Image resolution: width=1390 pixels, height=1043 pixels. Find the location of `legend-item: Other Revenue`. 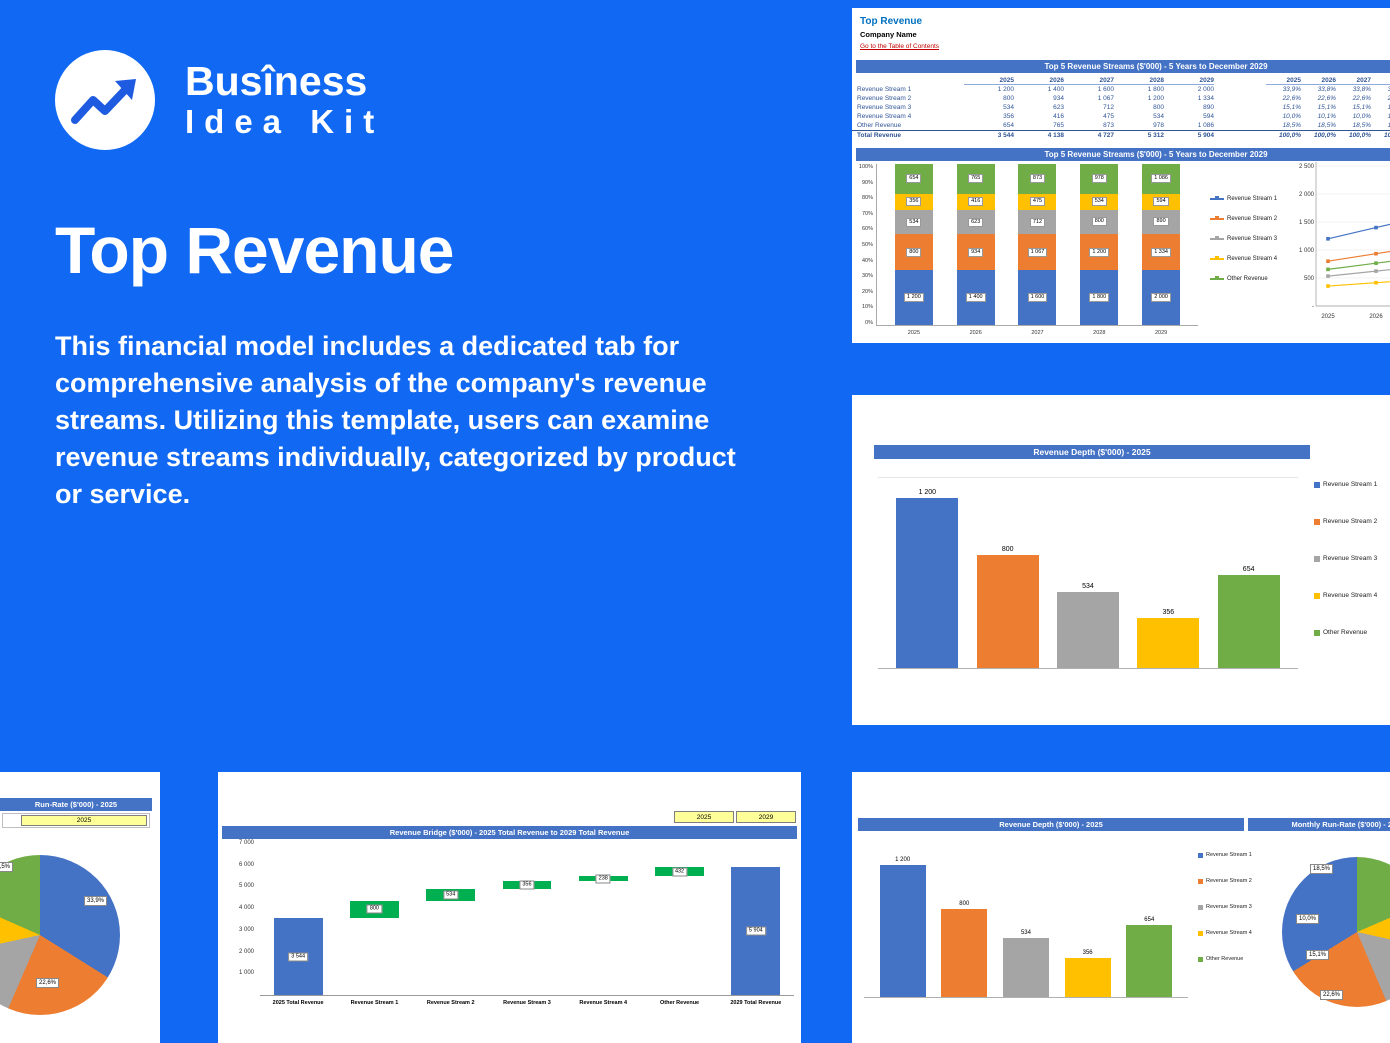

legend-item: Other Revenue is located at coordinates (1243, 279).